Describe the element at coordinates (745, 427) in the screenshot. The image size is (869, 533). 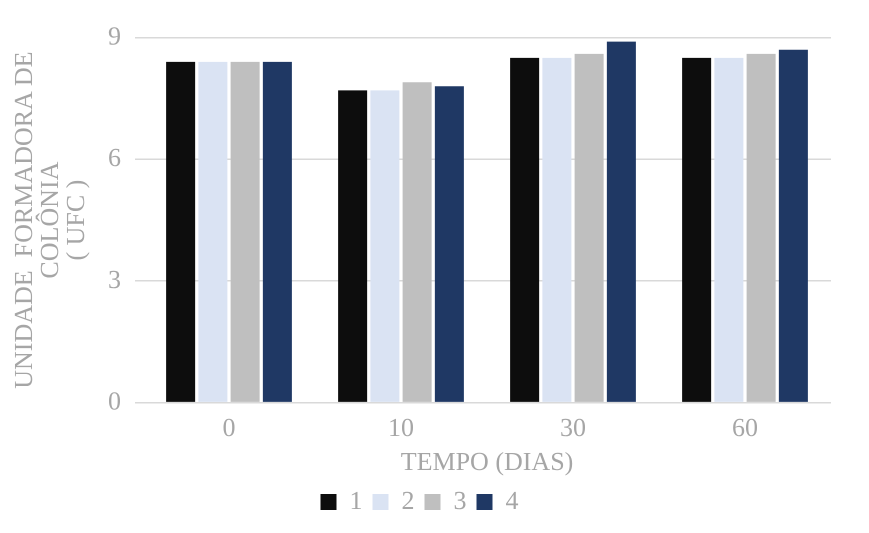
I see `x-tick-label: 60` at that location.